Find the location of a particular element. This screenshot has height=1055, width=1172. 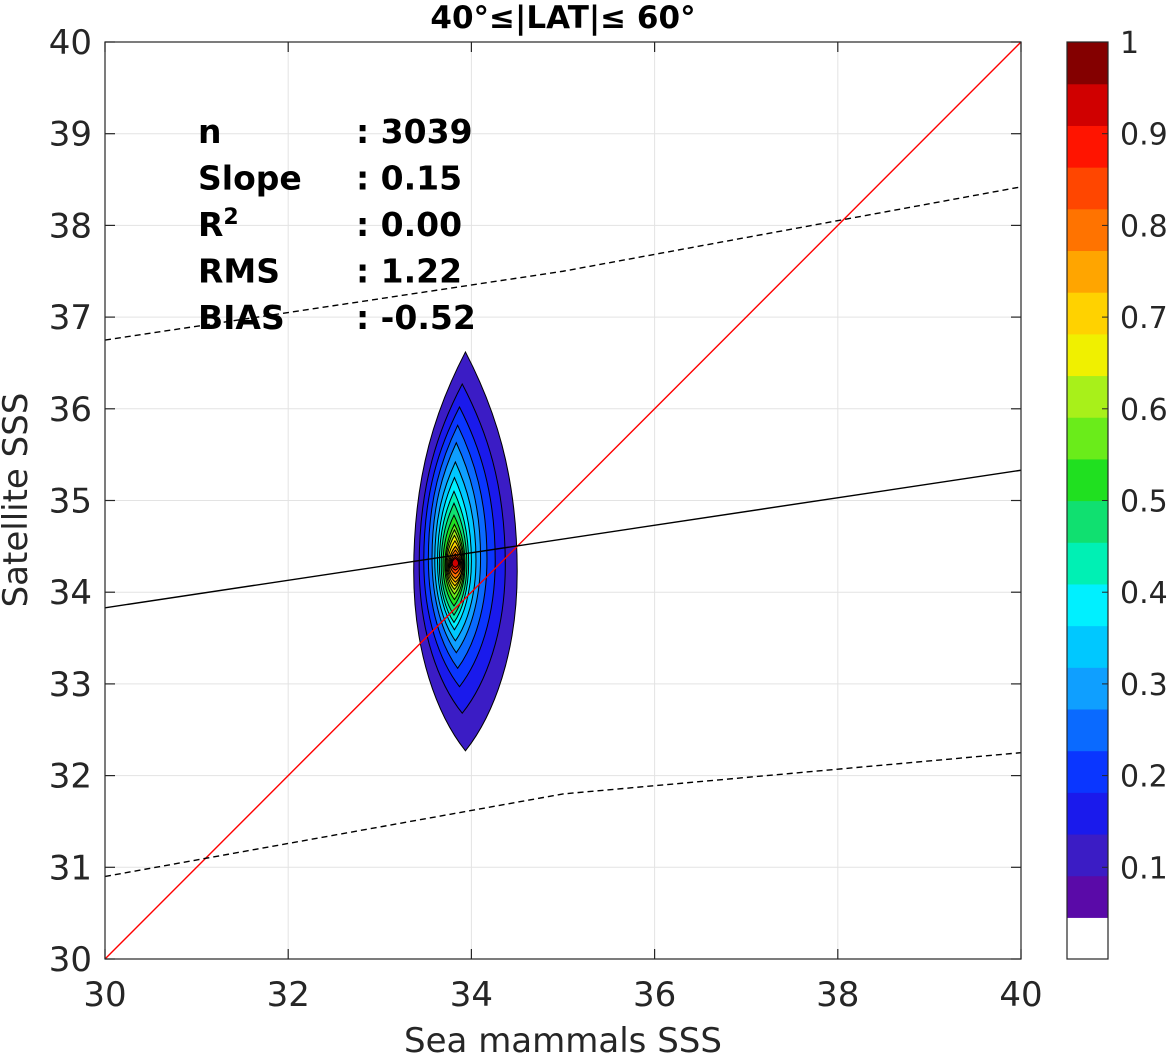

x-tick-label: 32 is located at coordinates (288, 995).